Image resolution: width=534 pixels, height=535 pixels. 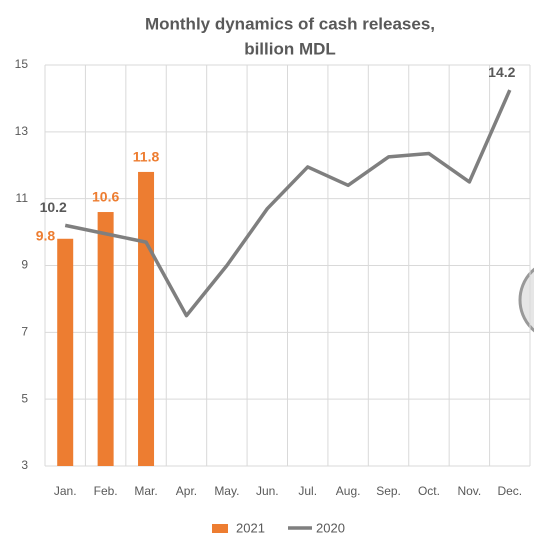 What do you see at coordinates (145, 491) in the screenshot?
I see `x-tick-label: Mar.` at bounding box center [145, 491].